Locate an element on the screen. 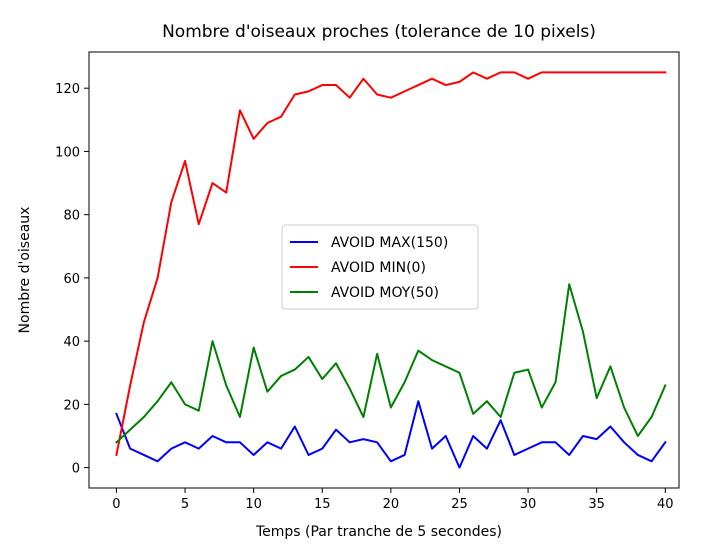  y-axis-label: Nombre d'oiseaux is located at coordinates (25, 270).